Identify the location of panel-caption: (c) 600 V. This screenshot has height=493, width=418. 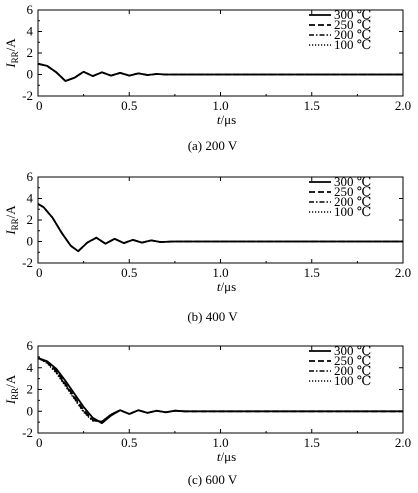
(213, 479).